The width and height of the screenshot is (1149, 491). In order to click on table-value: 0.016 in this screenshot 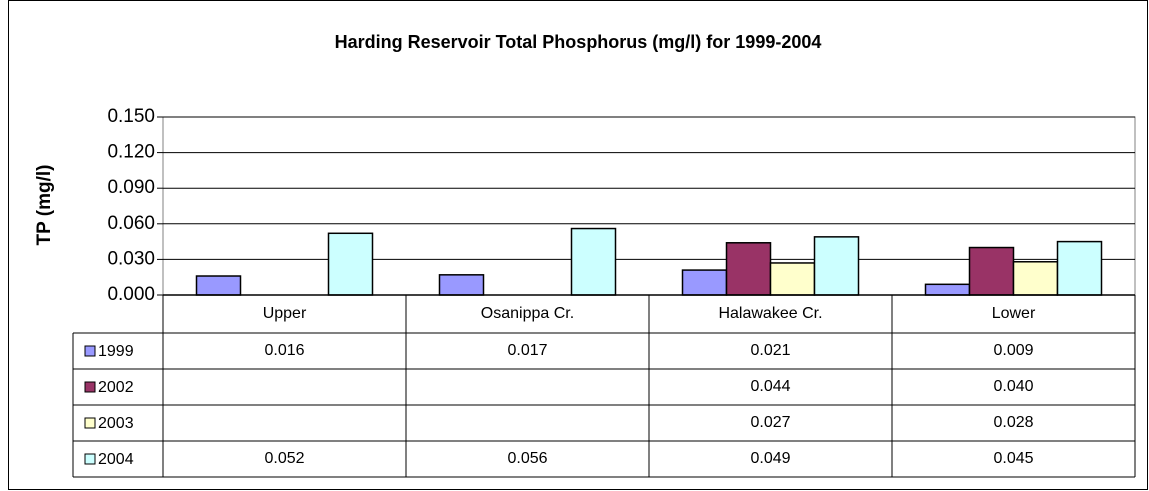, I will do `click(284, 350)`.